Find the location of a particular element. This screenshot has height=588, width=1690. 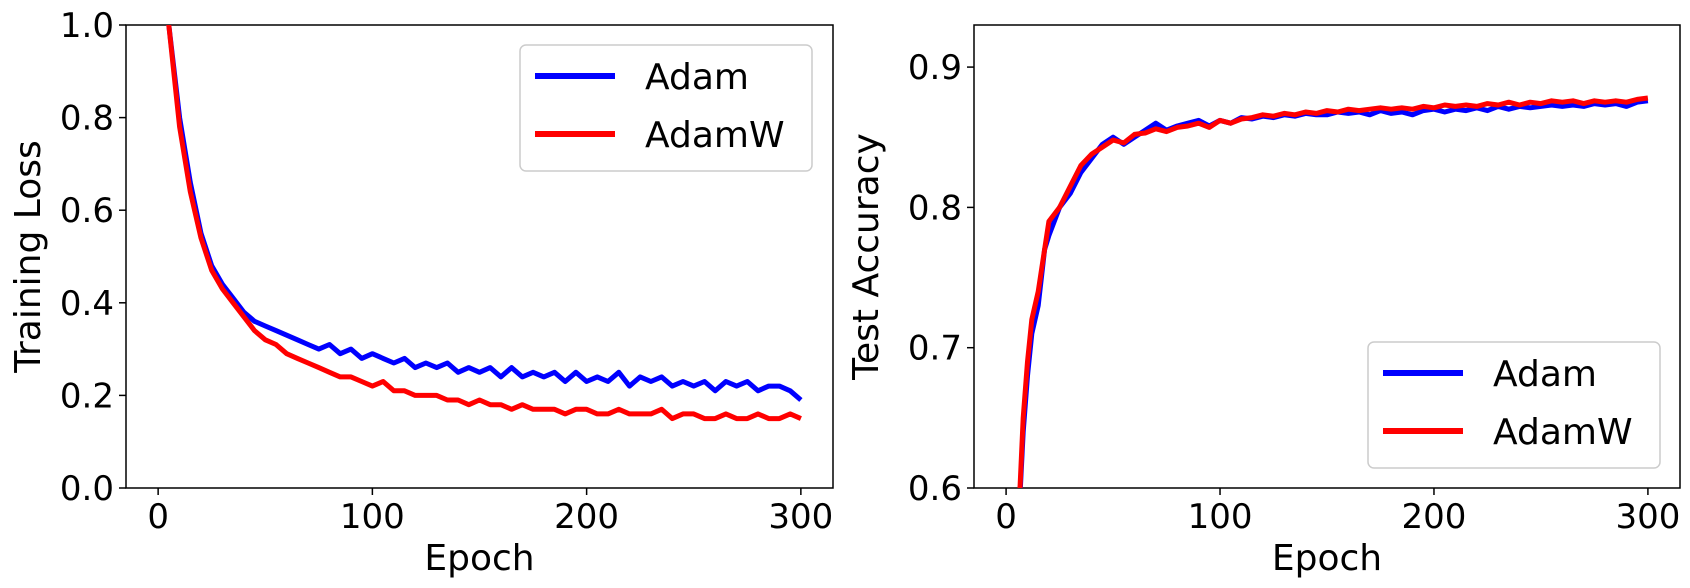

y-axis-label: Training Loss is located at coordinates (28, 256).